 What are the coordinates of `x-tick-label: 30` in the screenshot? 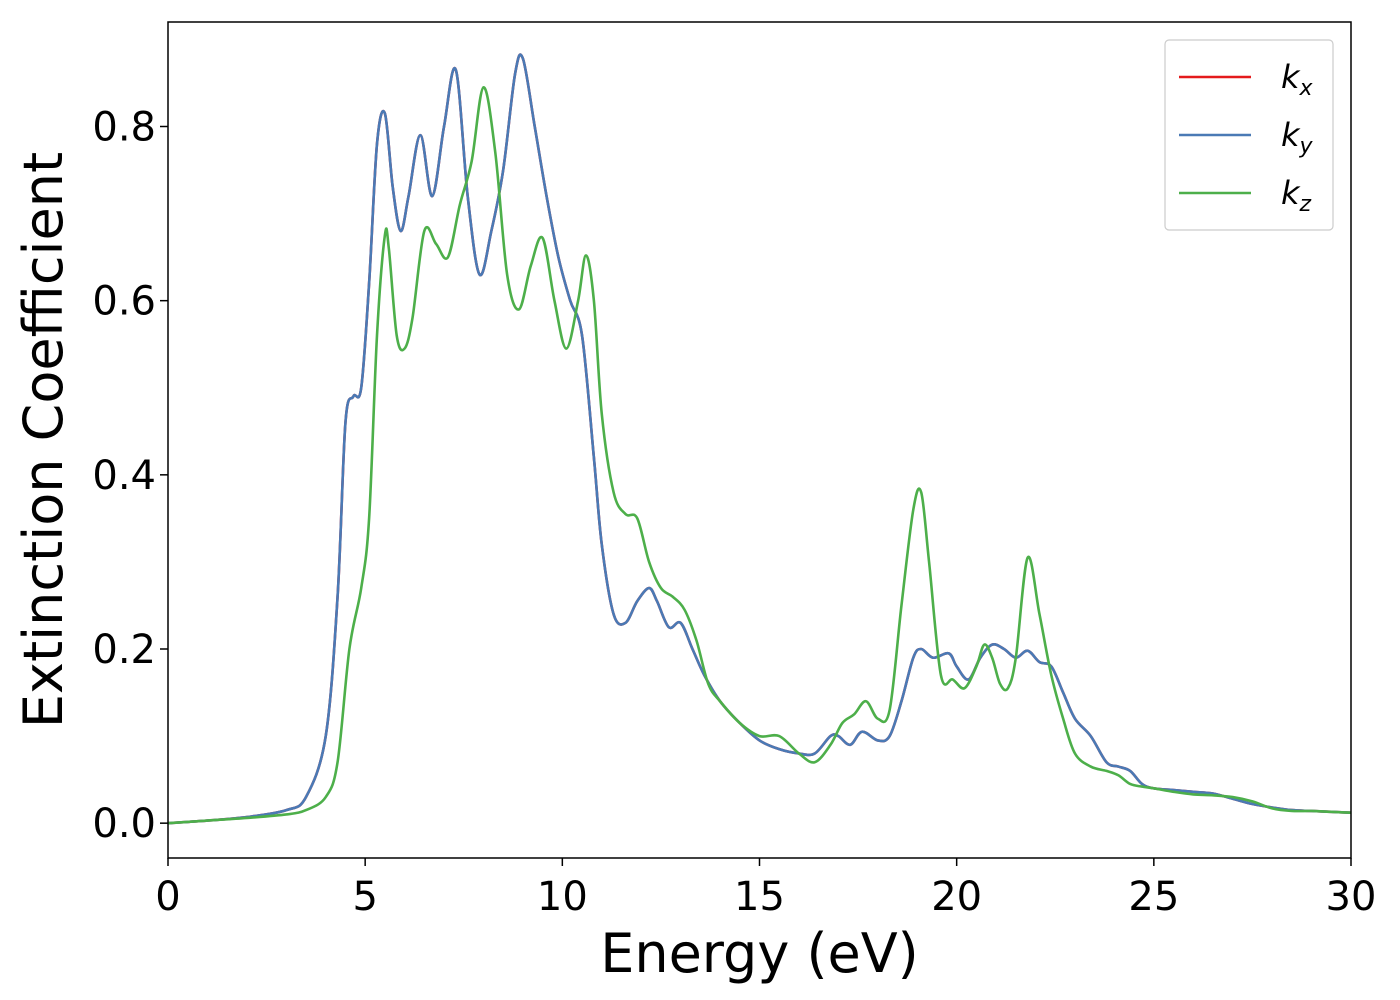 It's located at (1351, 897).